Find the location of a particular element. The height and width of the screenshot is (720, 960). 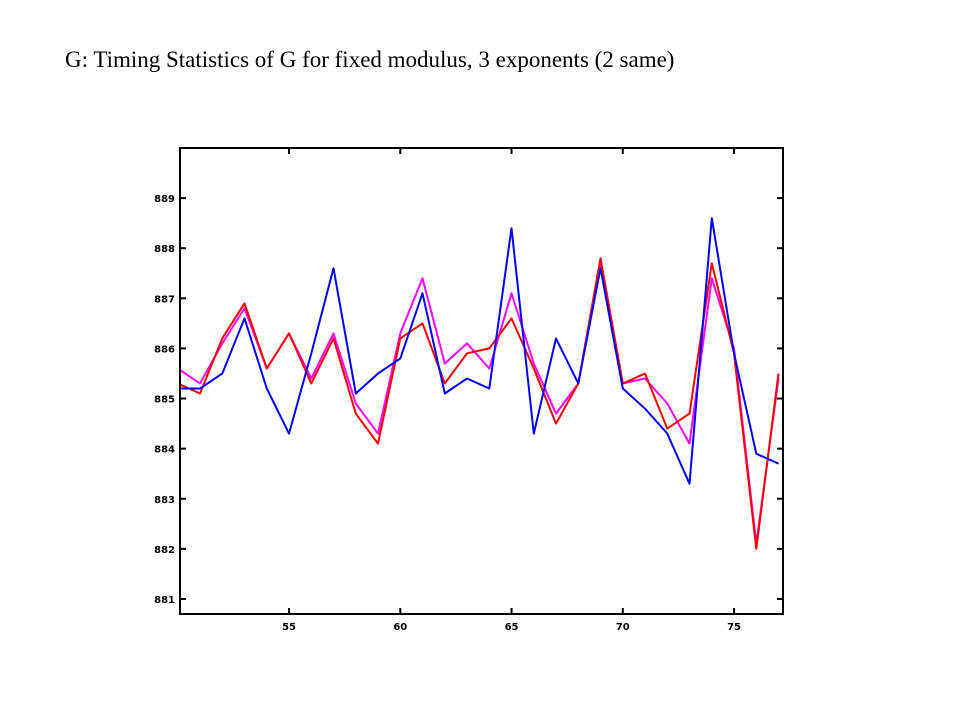

y-tick-label: 887 is located at coordinates (164, 299).